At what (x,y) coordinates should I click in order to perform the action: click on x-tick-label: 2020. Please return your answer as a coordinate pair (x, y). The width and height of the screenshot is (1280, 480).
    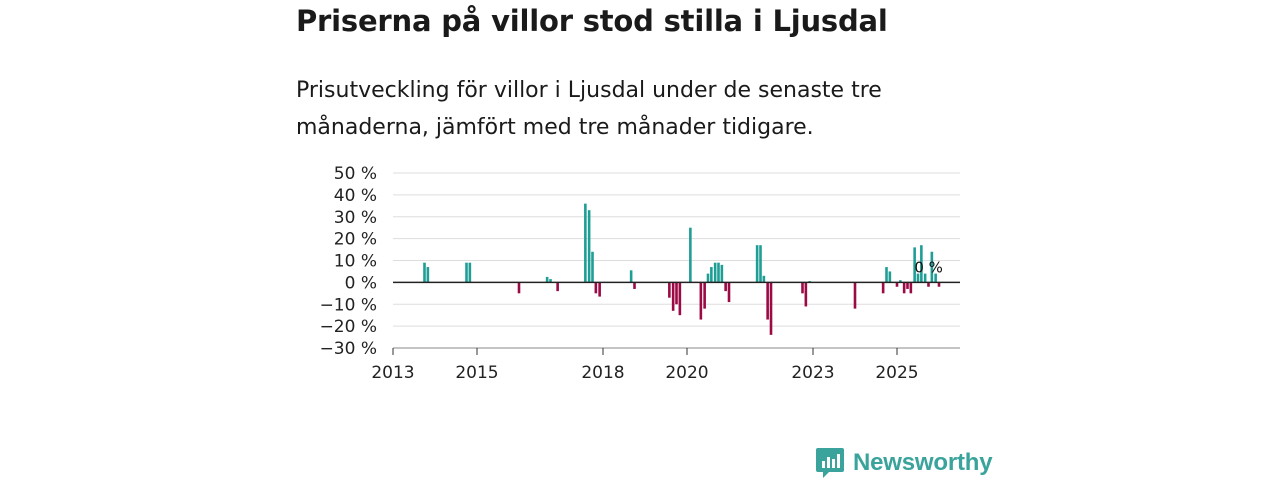
    Looking at the image, I should click on (686, 373).